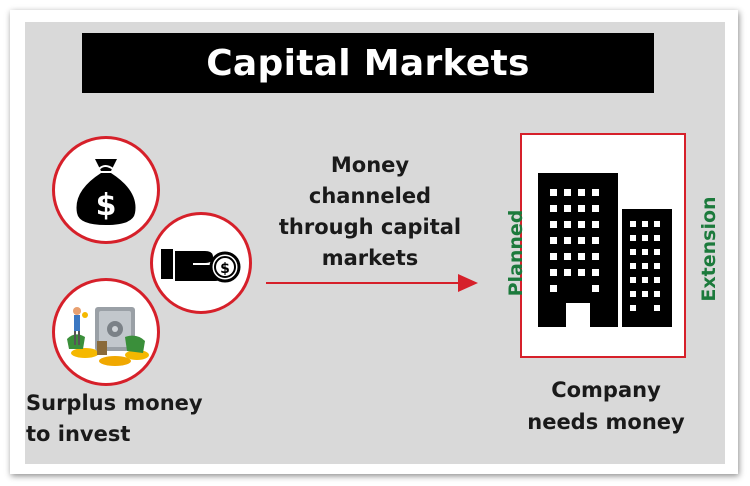 The height and width of the screenshot is (486, 750). What do you see at coordinates (108, 336) in the screenshot?
I see `safe-savings-icon` at bounding box center [108, 336].